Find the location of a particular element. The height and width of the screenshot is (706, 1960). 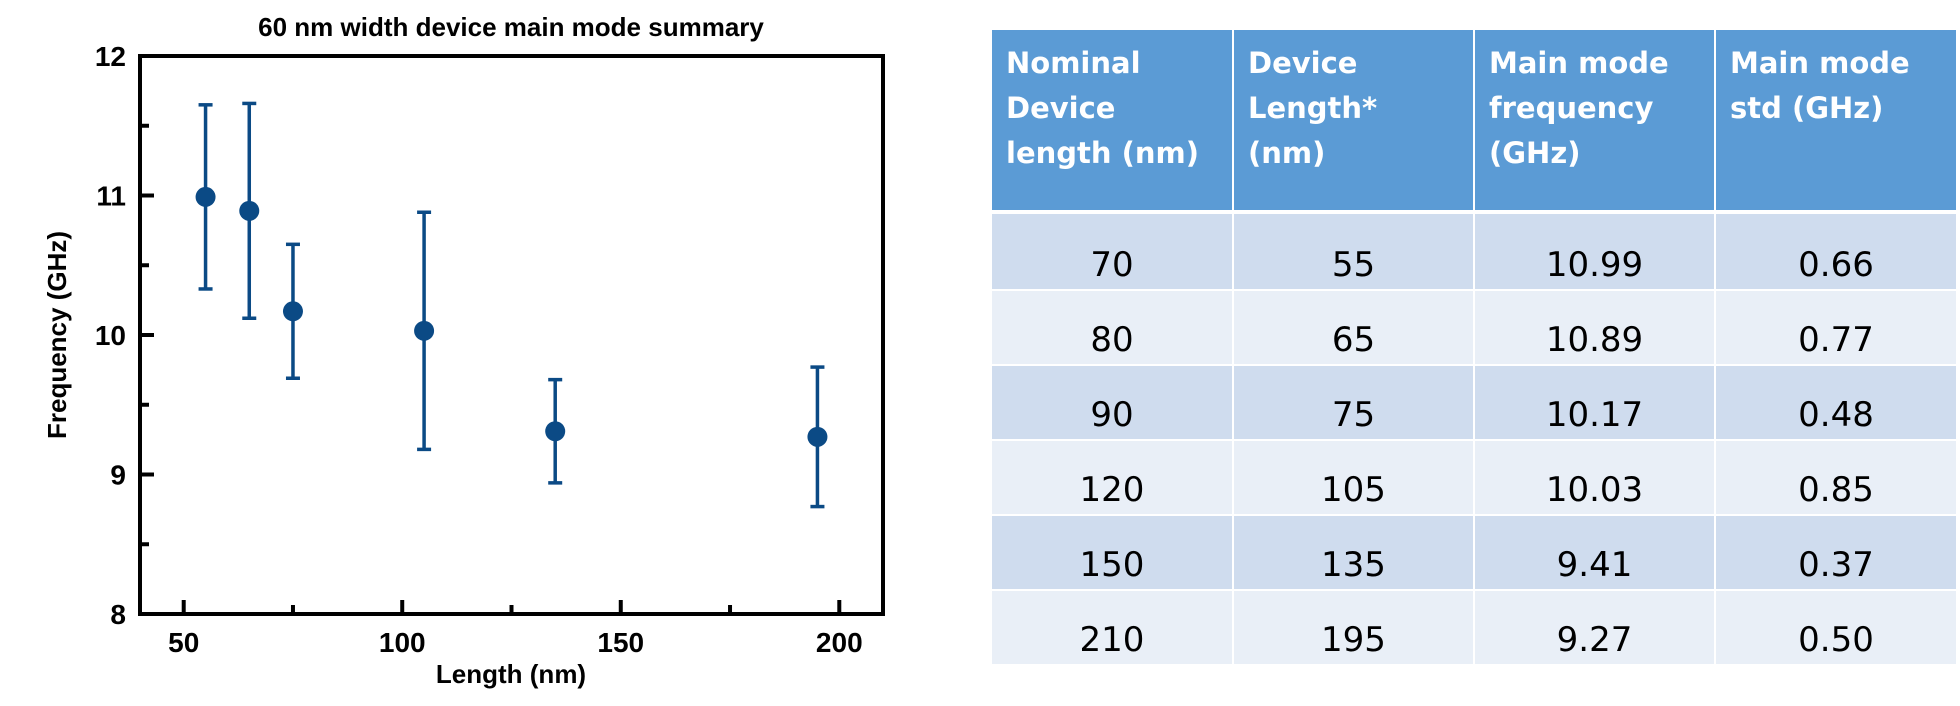

header-main-mode-frequency: Main mode frequency (GHz) is located at coordinates (1595, 122).